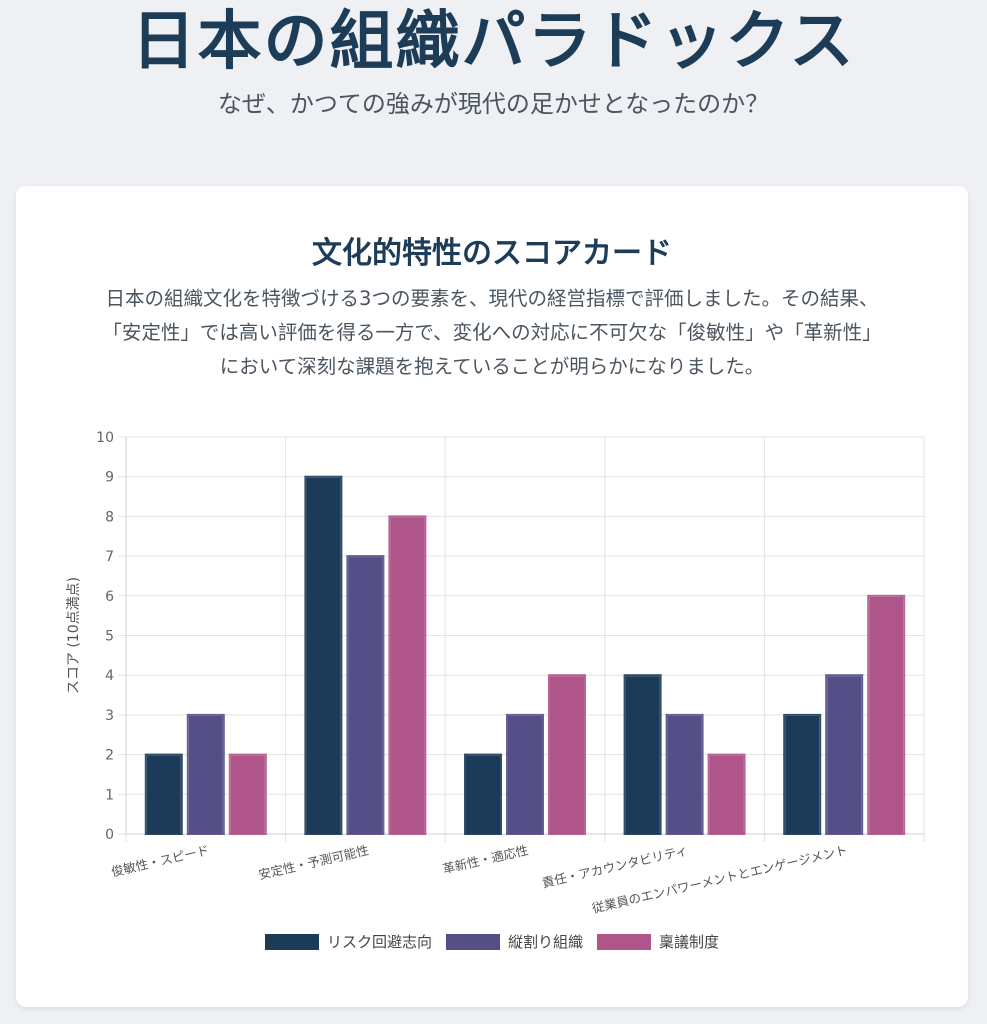  Describe the element at coordinates (485, 859) in the screenshot. I see `x-tick-label: 革新性・適応性` at that location.